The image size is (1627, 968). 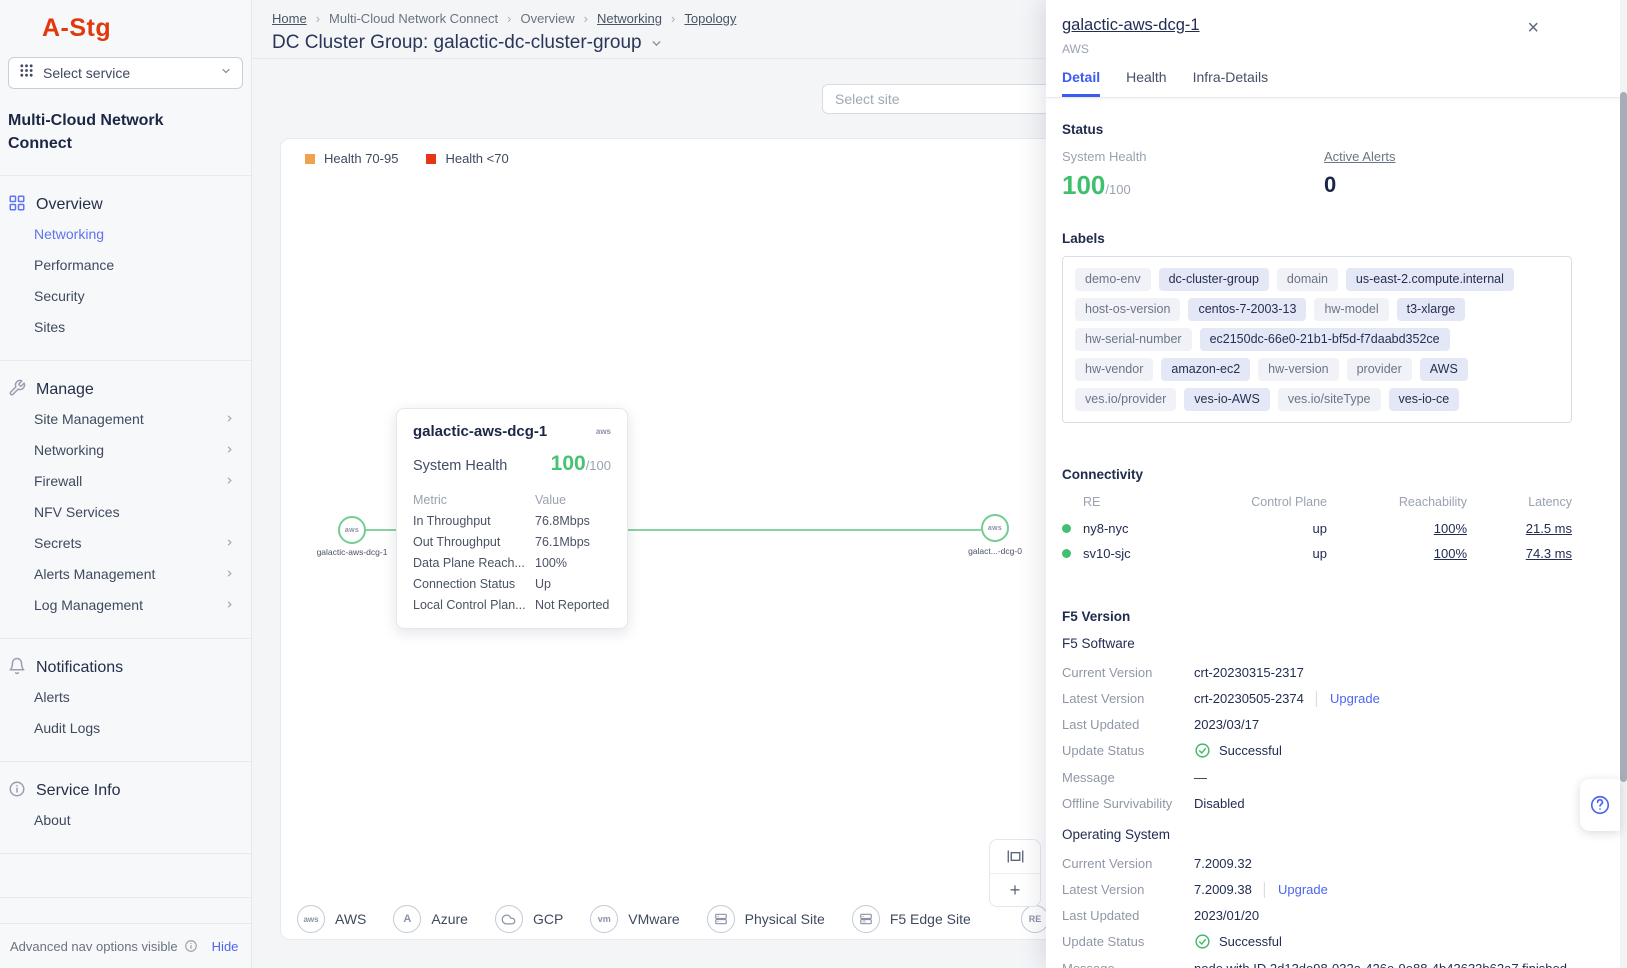 I want to click on kv-row: Message —, so click(x=1134, y=777).